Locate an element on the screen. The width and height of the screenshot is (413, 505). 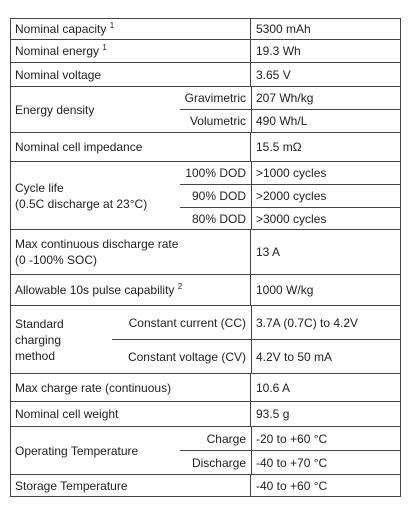
label-line: (0.5C discharge at 23°C) is located at coordinates (95, 204).